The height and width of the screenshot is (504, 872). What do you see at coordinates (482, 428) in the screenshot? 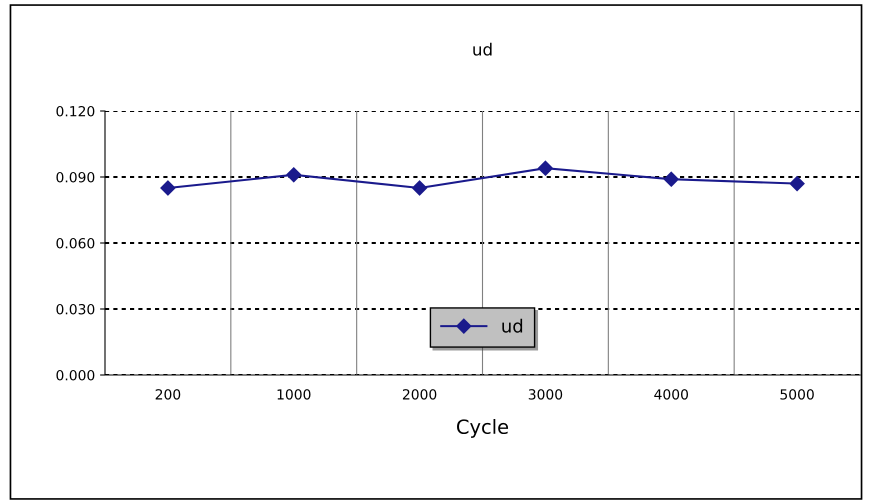
I see `x-axis-title: Cycle` at bounding box center [482, 428].